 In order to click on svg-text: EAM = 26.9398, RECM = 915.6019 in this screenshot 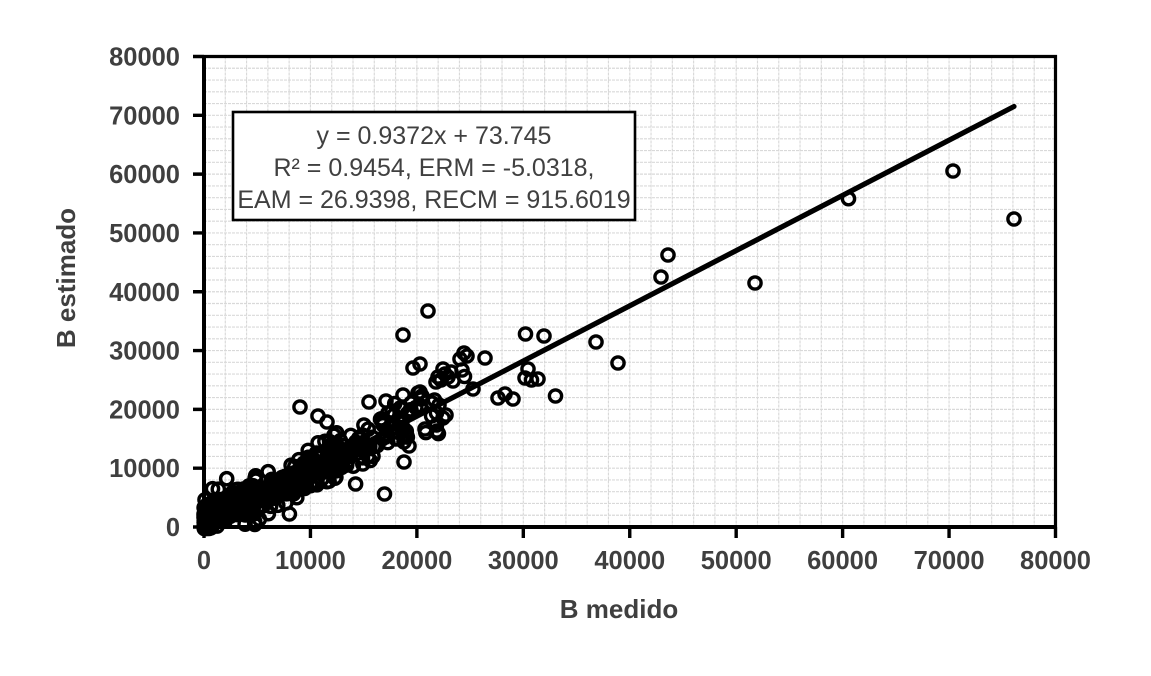, I will do `click(433, 200)`.